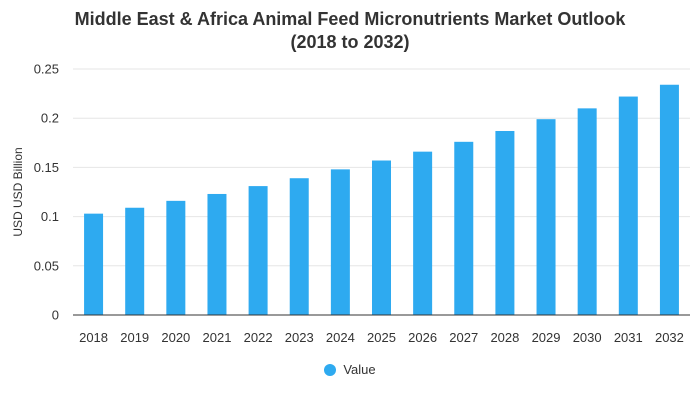 The height and width of the screenshot is (400, 700). Describe the element at coordinates (258, 250) in the screenshot. I see `bar-2022` at that location.